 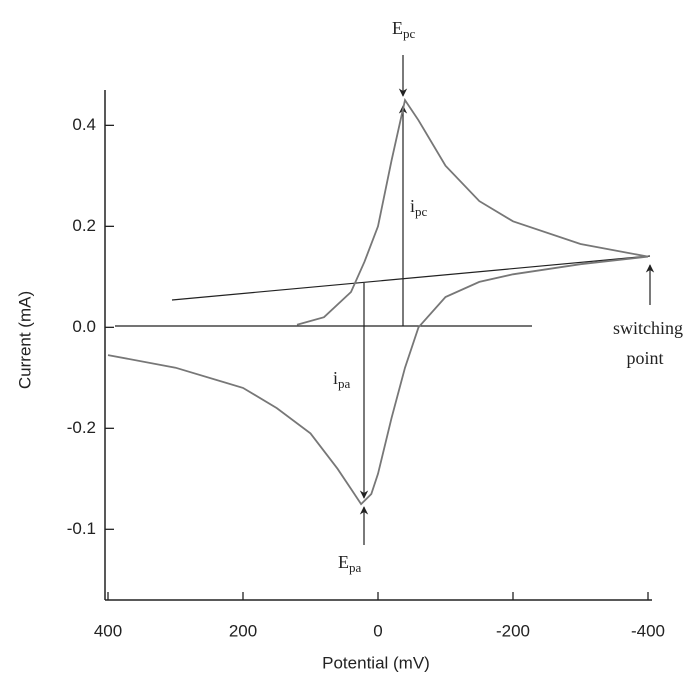 I want to click on ipa-sub: pa, so click(x=344, y=383).